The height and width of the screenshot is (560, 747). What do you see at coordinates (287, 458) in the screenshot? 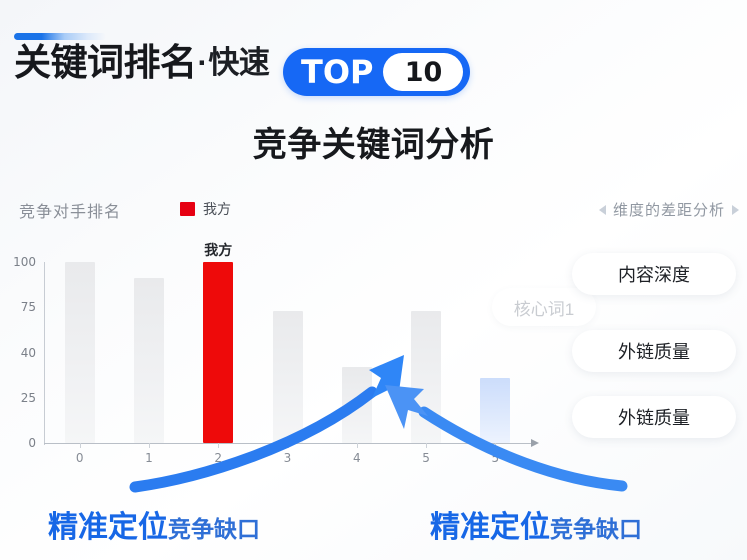
I see `x-axis-tick-label: 3` at bounding box center [287, 458].